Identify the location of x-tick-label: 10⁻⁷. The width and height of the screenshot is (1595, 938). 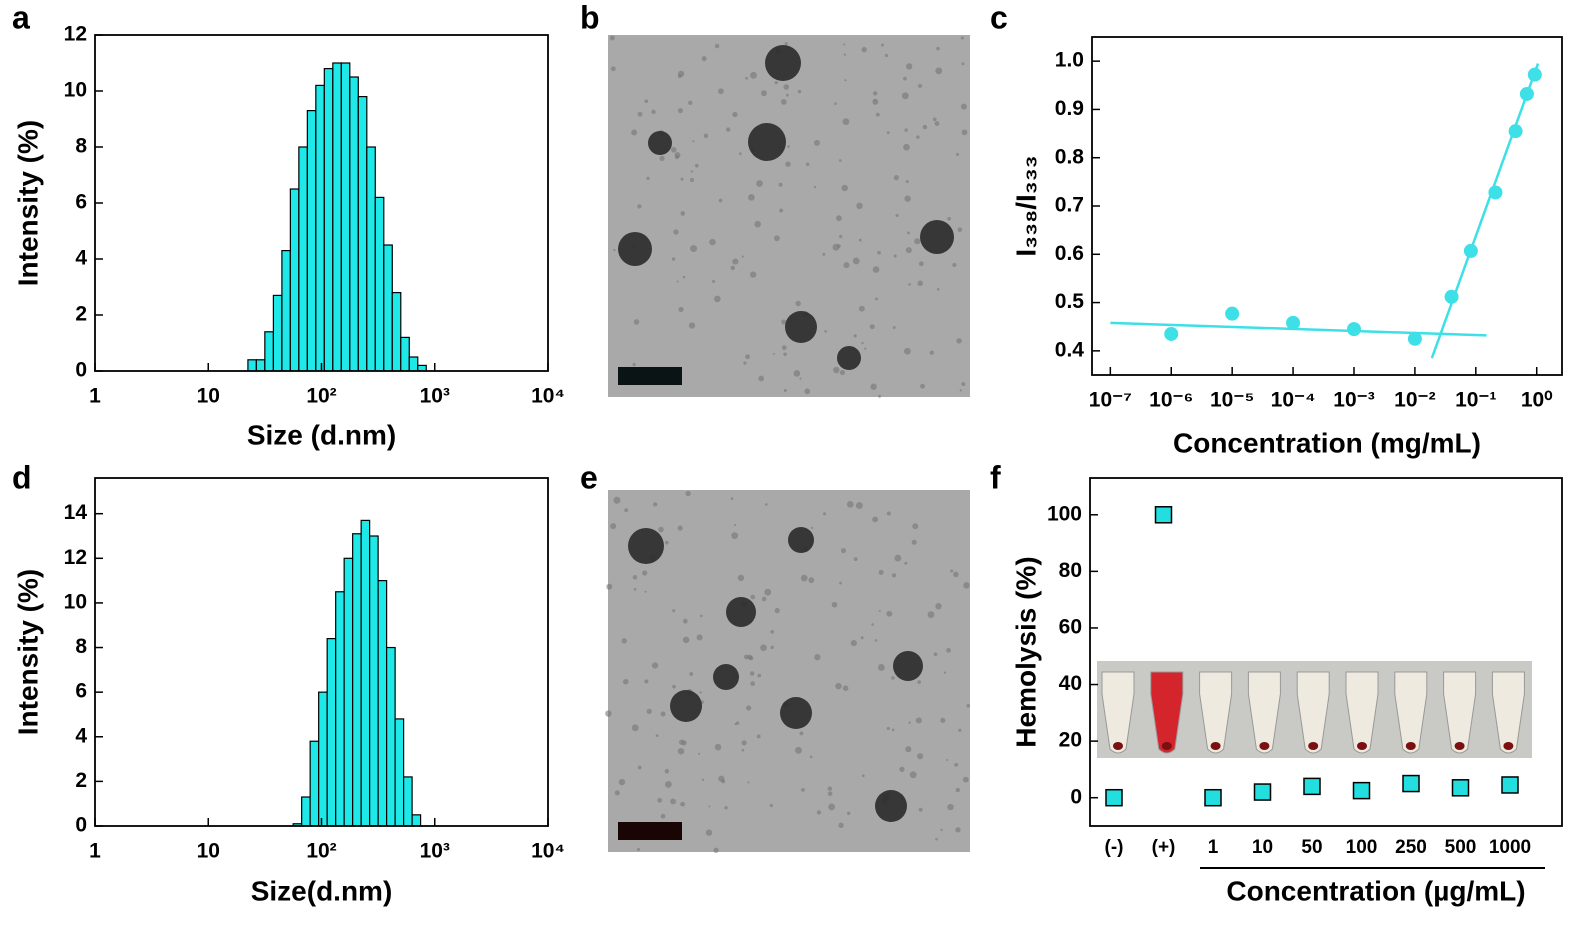
(1110, 400).